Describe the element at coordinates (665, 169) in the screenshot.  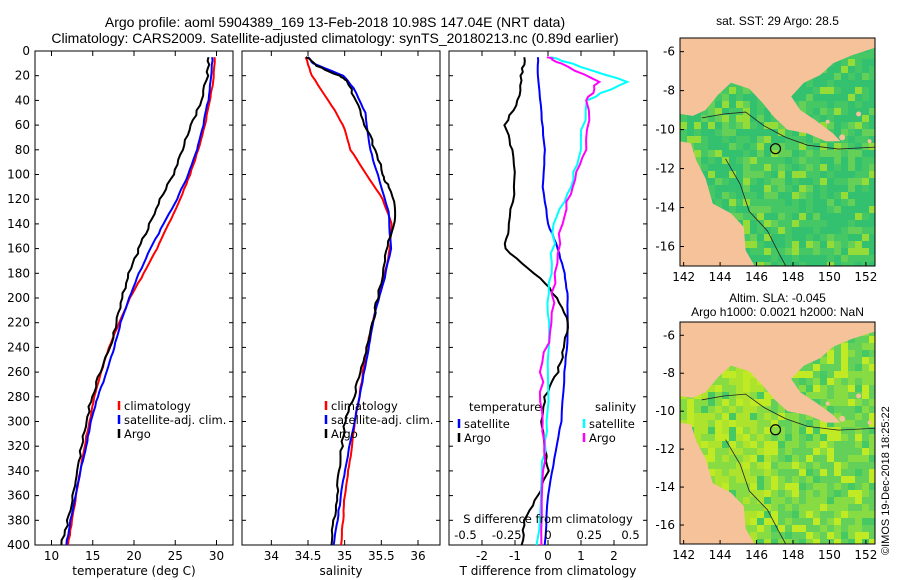
I see `map-y-tick-label: -12` at that location.